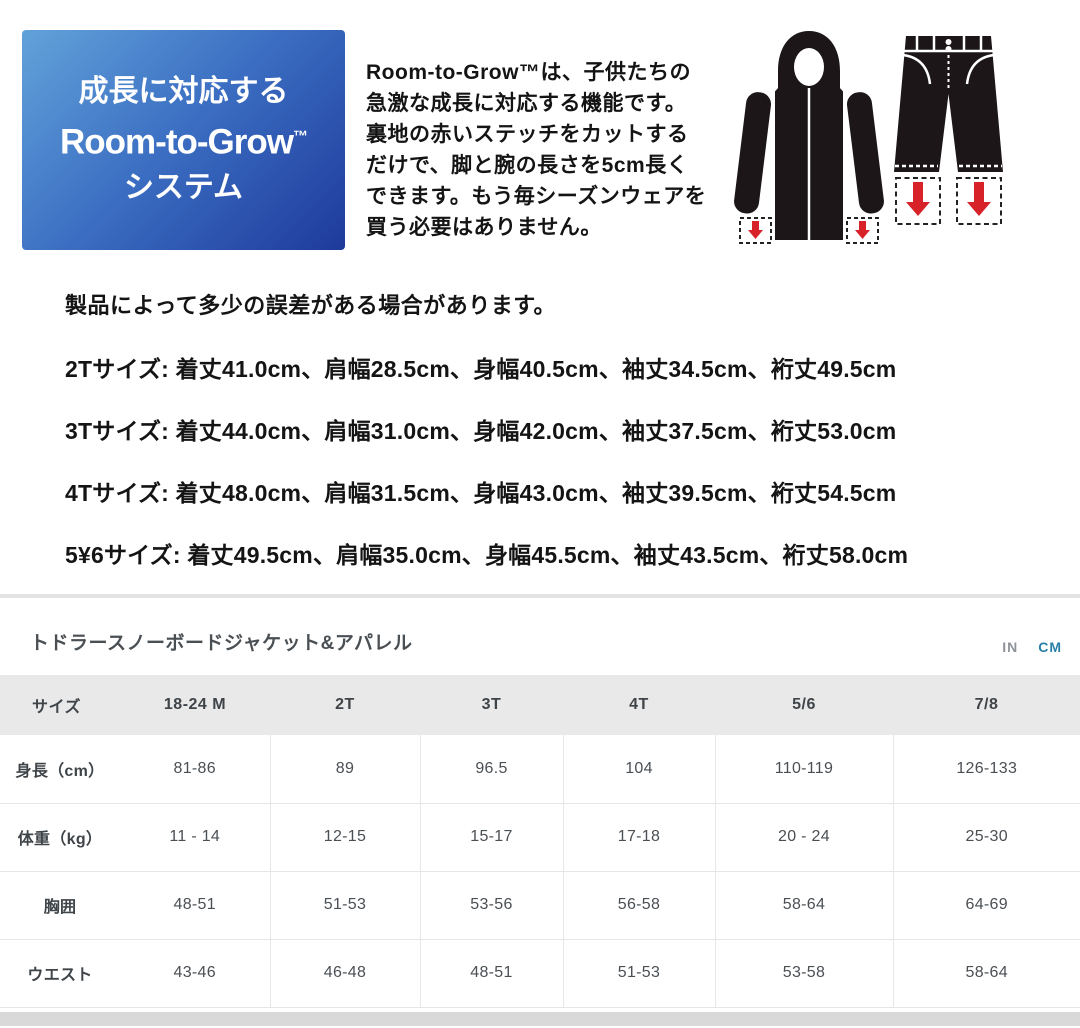 This screenshot has width=1080, height=1028. I want to click on column-header-size: サイズ, so click(60, 705).